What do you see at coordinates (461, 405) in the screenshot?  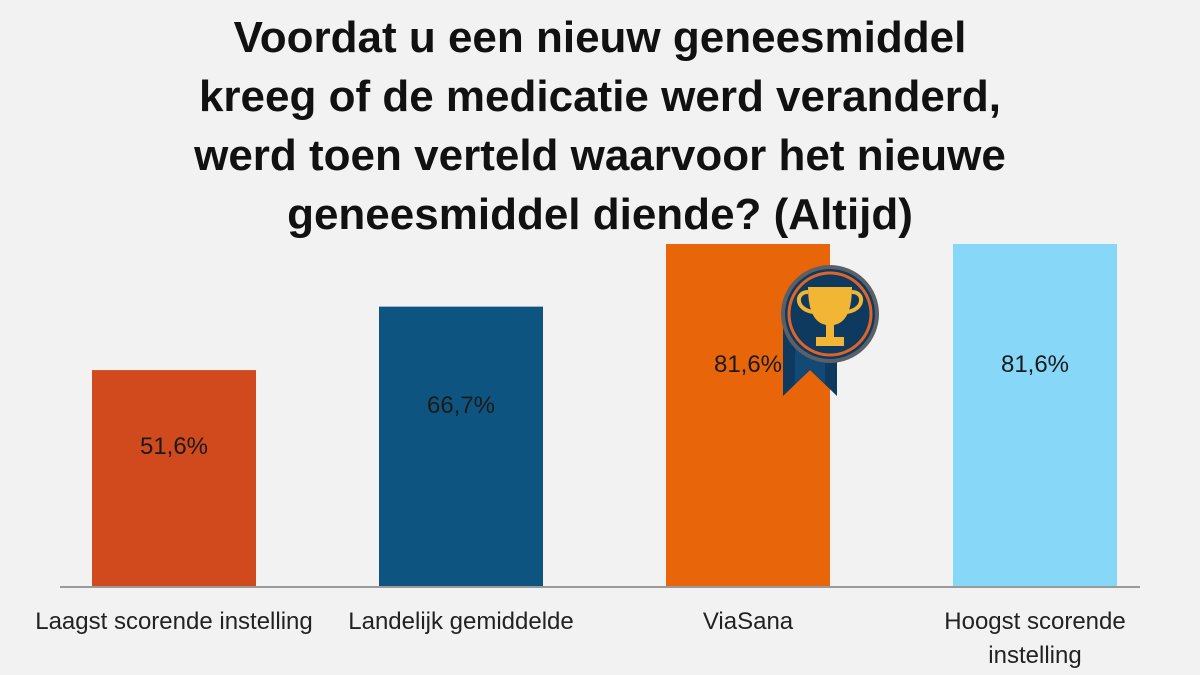 I see `data-label-landelijk: 66,7%` at bounding box center [461, 405].